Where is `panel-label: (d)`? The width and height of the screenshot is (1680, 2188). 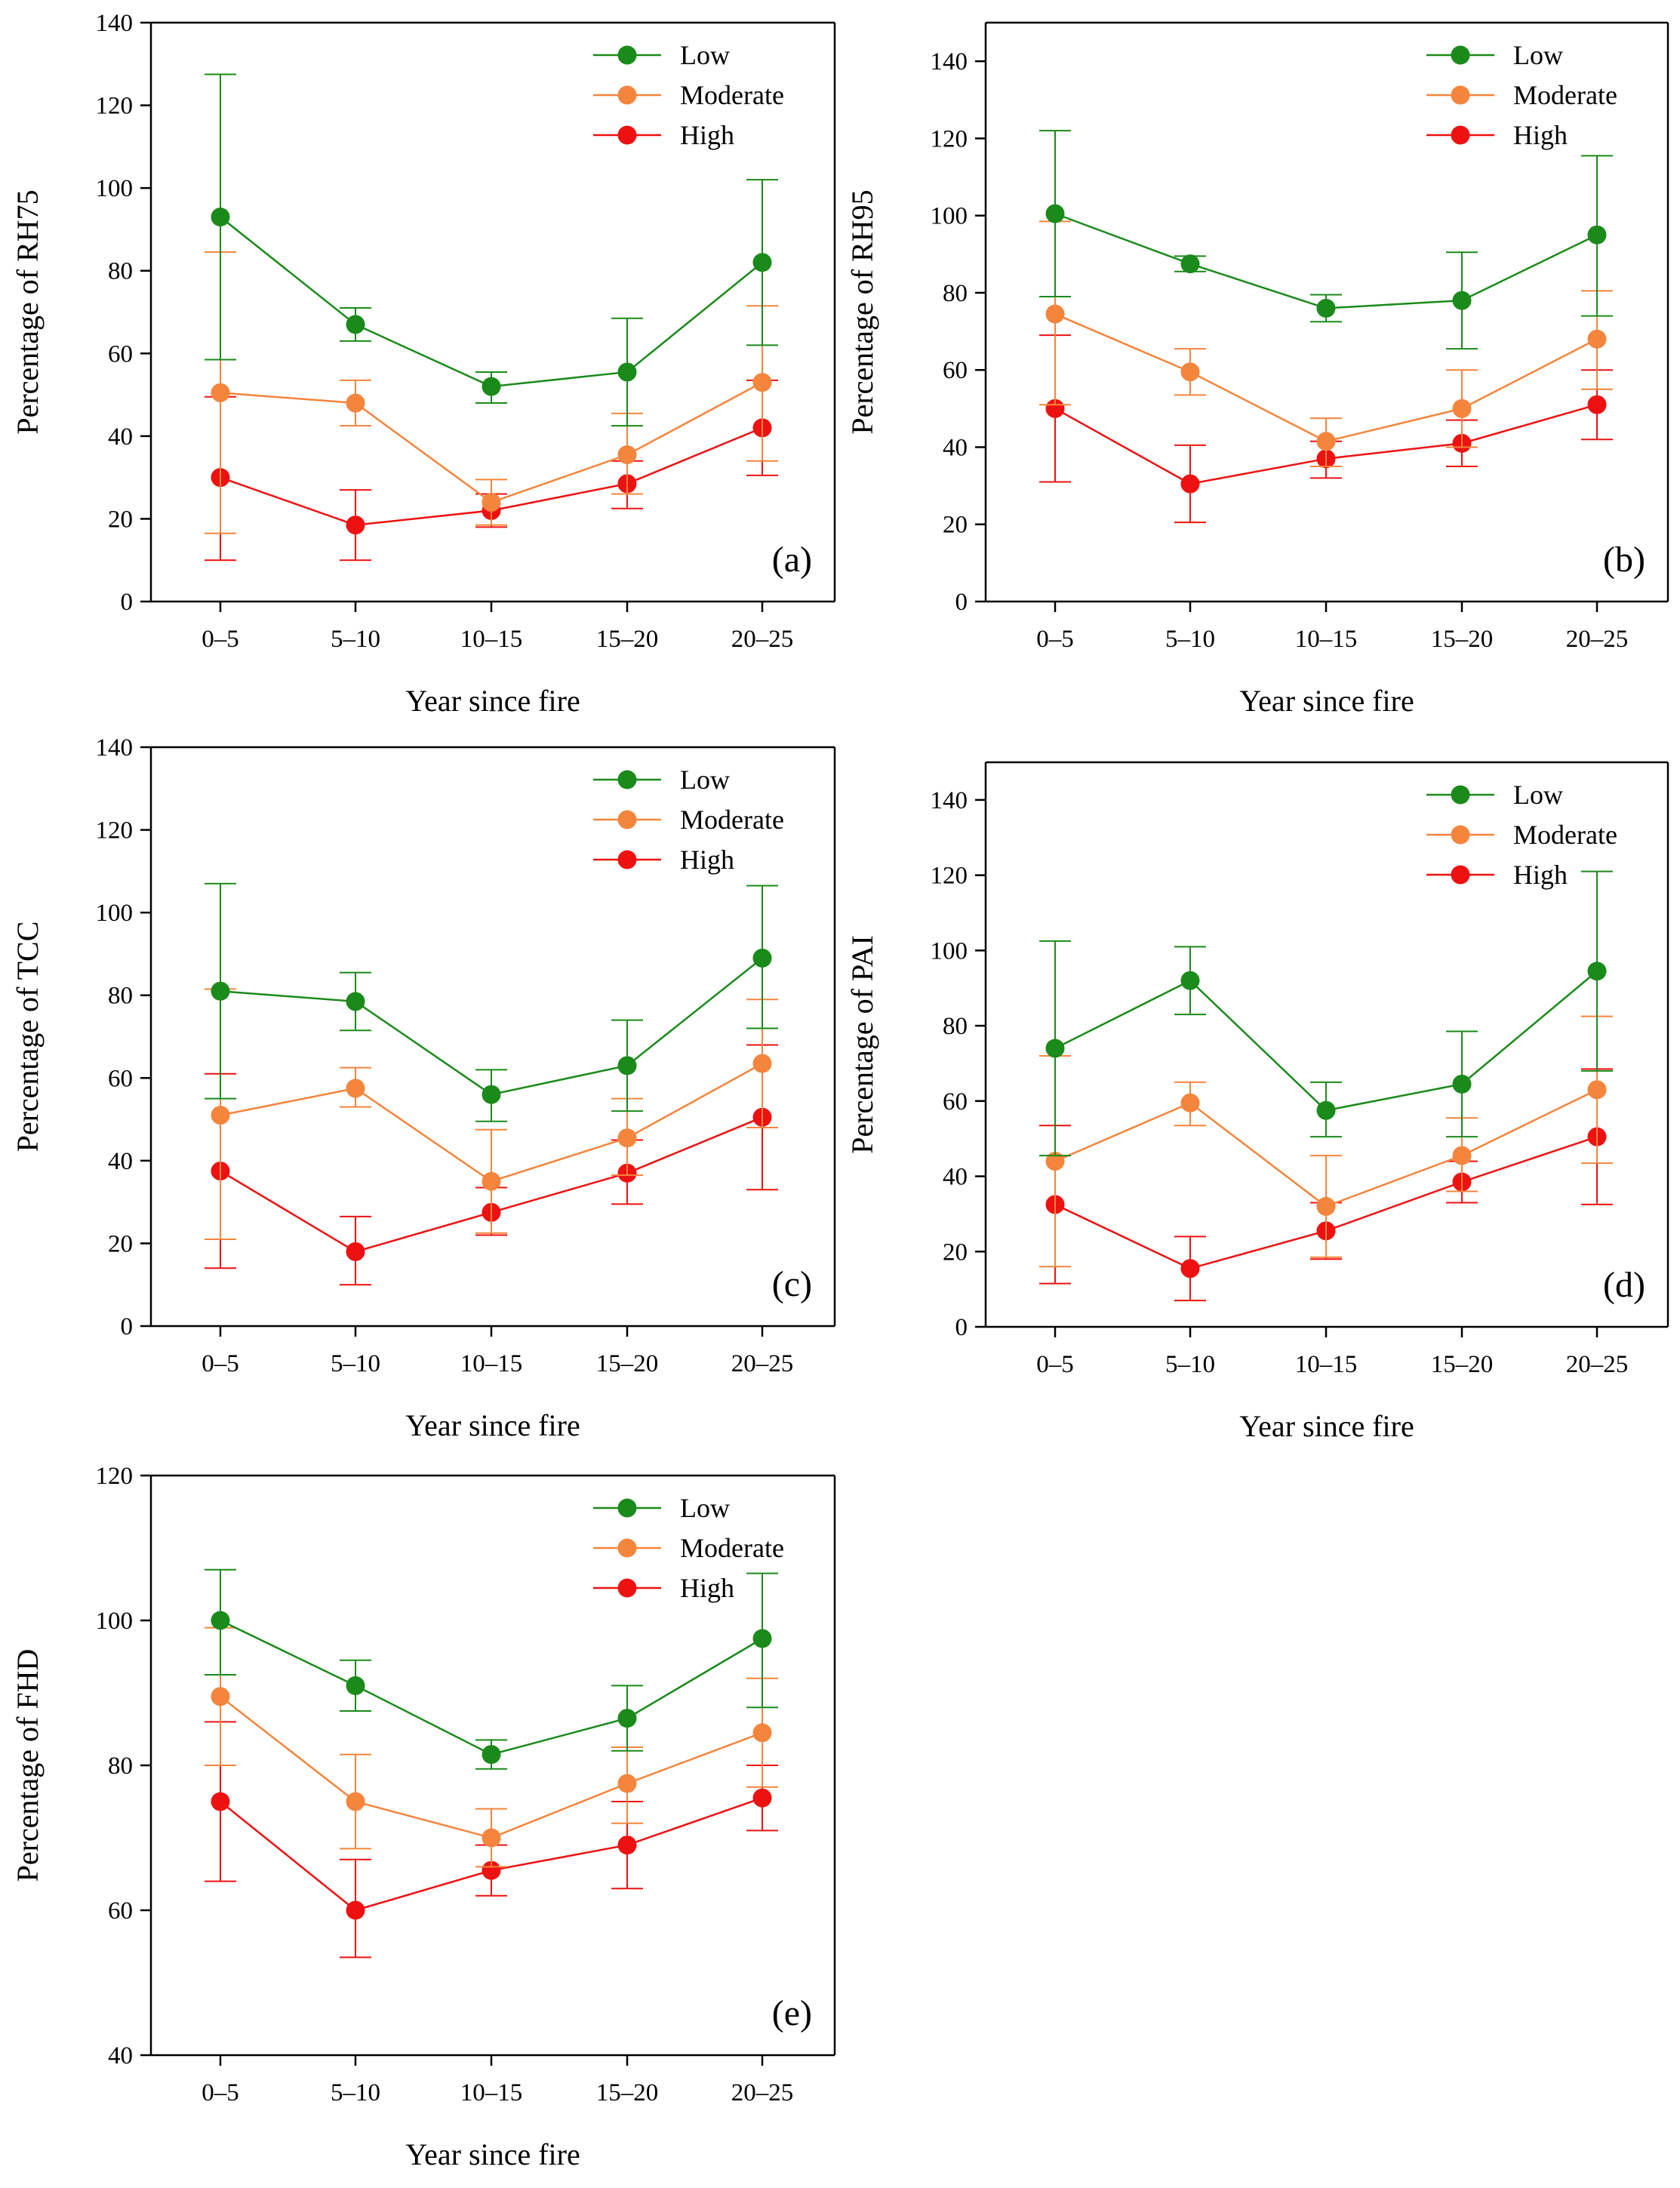
panel-label: (d) is located at coordinates (1624, 1285).